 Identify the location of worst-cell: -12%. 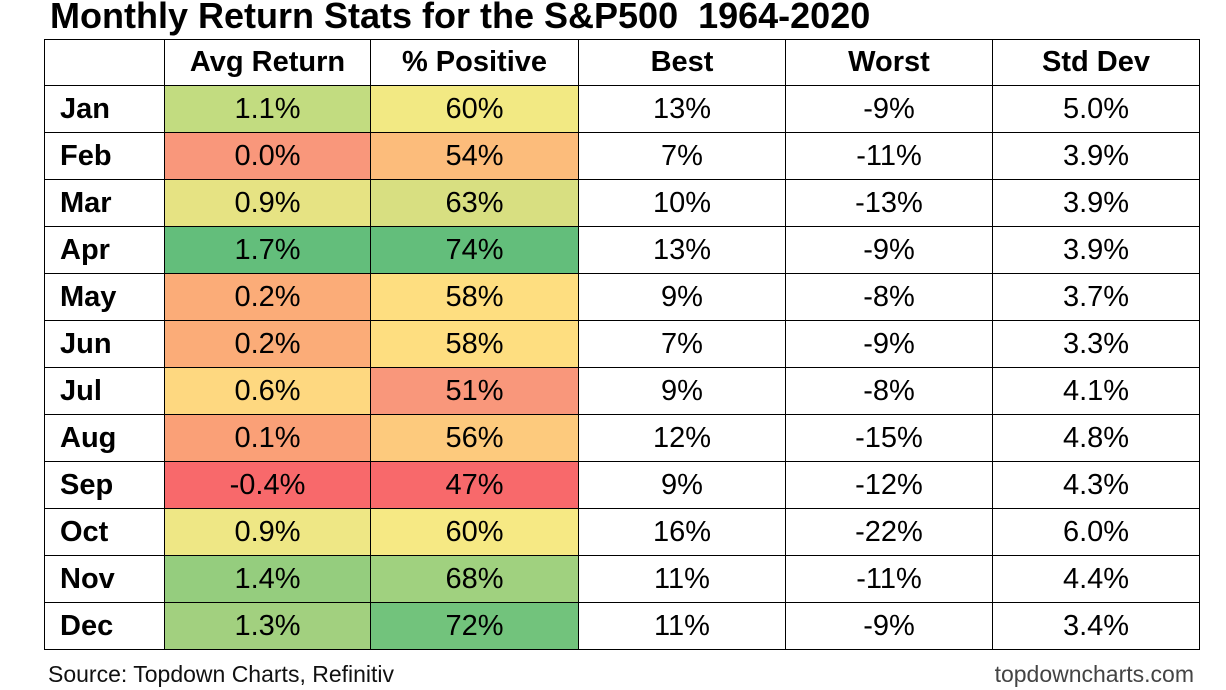
(889, 485).